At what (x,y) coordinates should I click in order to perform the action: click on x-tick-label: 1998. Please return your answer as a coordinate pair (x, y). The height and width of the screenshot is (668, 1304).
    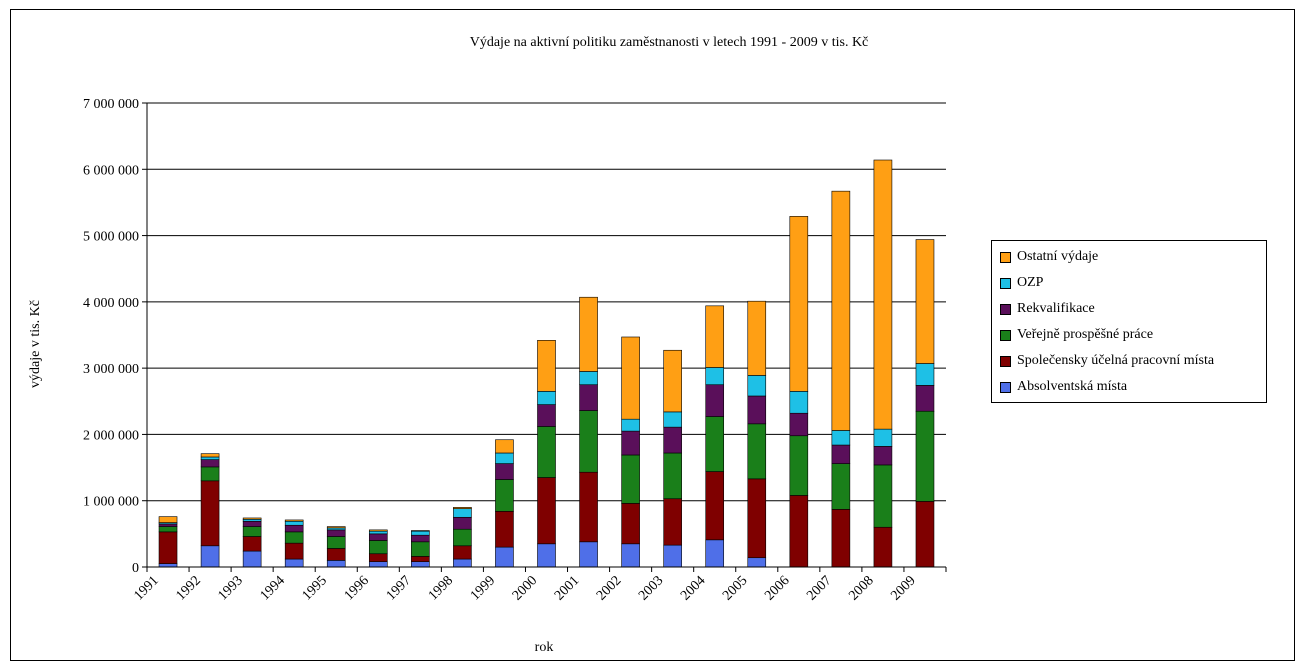
    Looking at the image, I should click on (441, 588).